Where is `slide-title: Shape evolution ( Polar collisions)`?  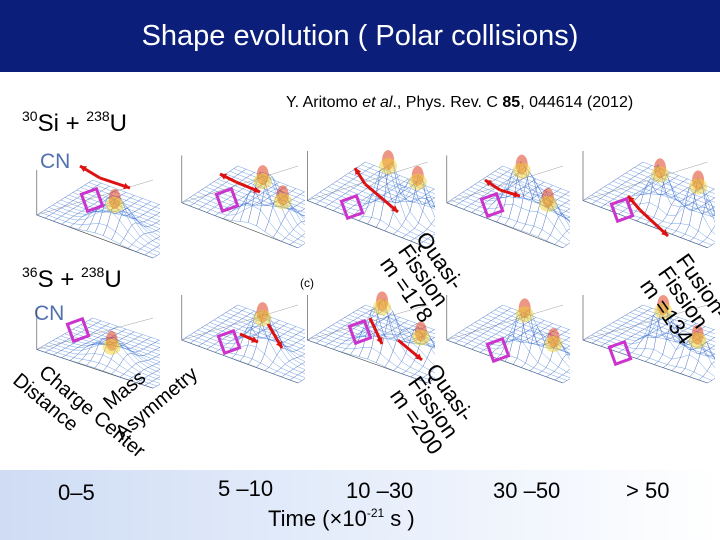
slide-title: Shape evolution ( Polar collisions) is located at coordinates (360, 35).